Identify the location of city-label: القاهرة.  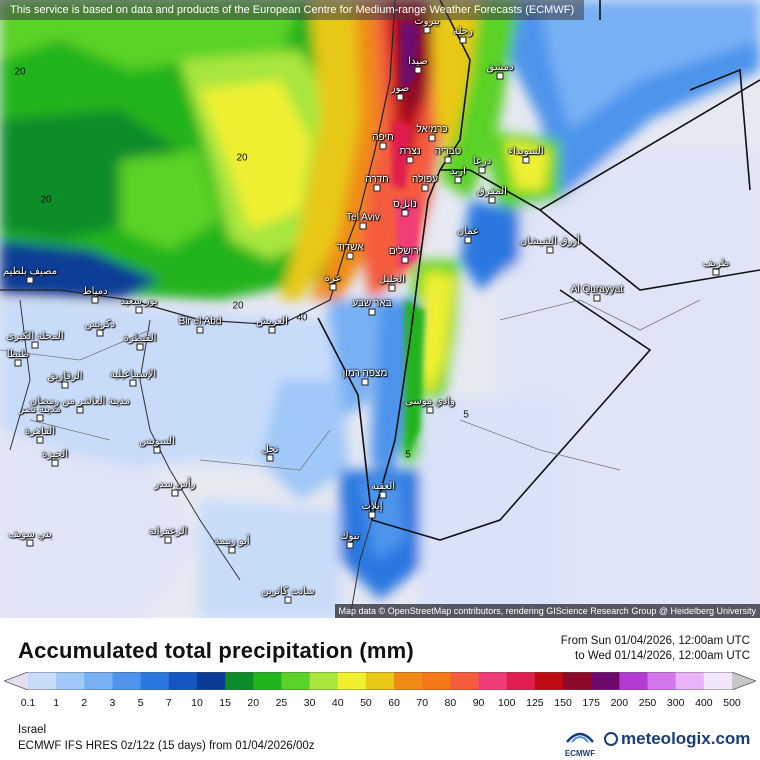
(40, 431).